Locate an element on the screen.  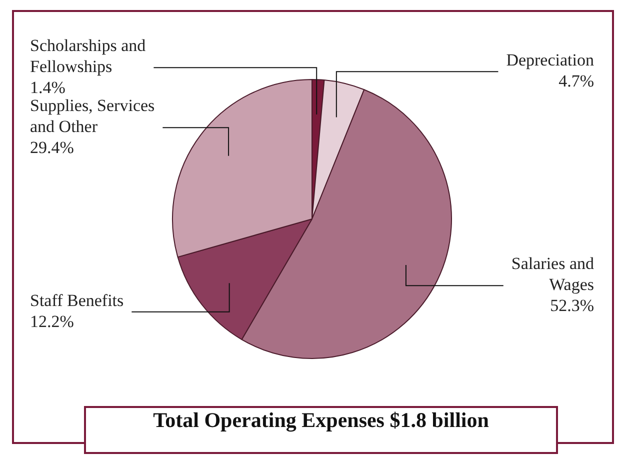
data-label: 12.2% is located at coordinates (52, 321).